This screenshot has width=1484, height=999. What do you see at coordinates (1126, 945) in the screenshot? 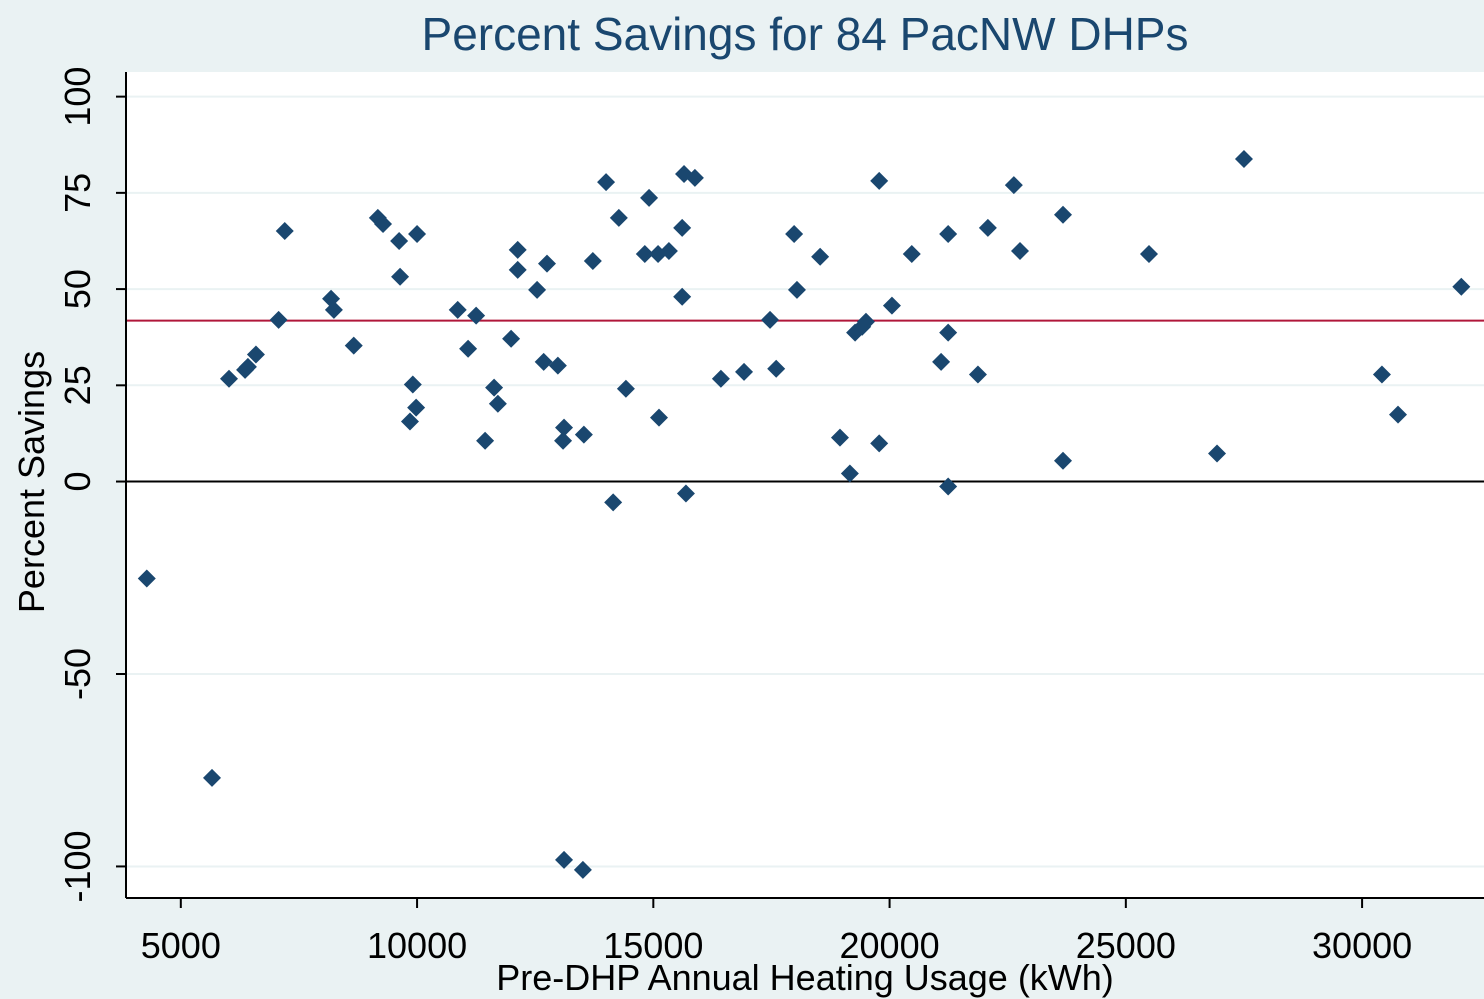
I see `x-tick-label: 25000` at bounding box center [1126, 945].